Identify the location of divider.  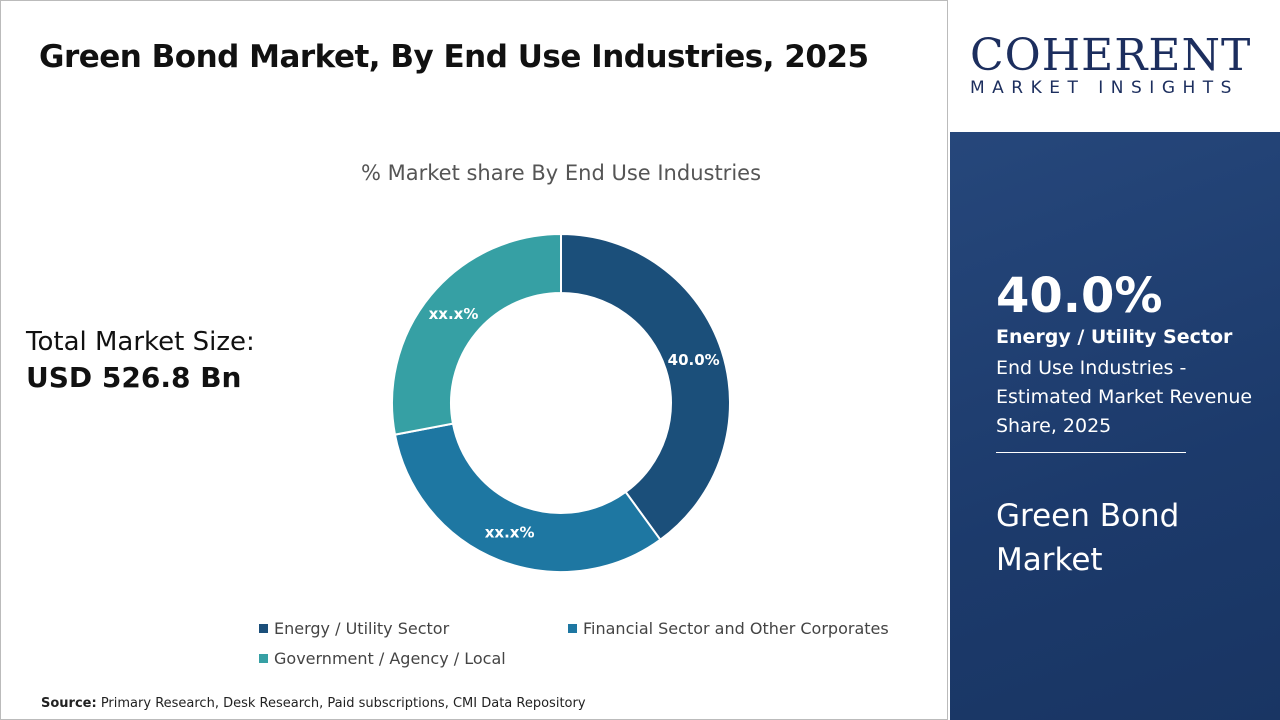
(1091, 452).